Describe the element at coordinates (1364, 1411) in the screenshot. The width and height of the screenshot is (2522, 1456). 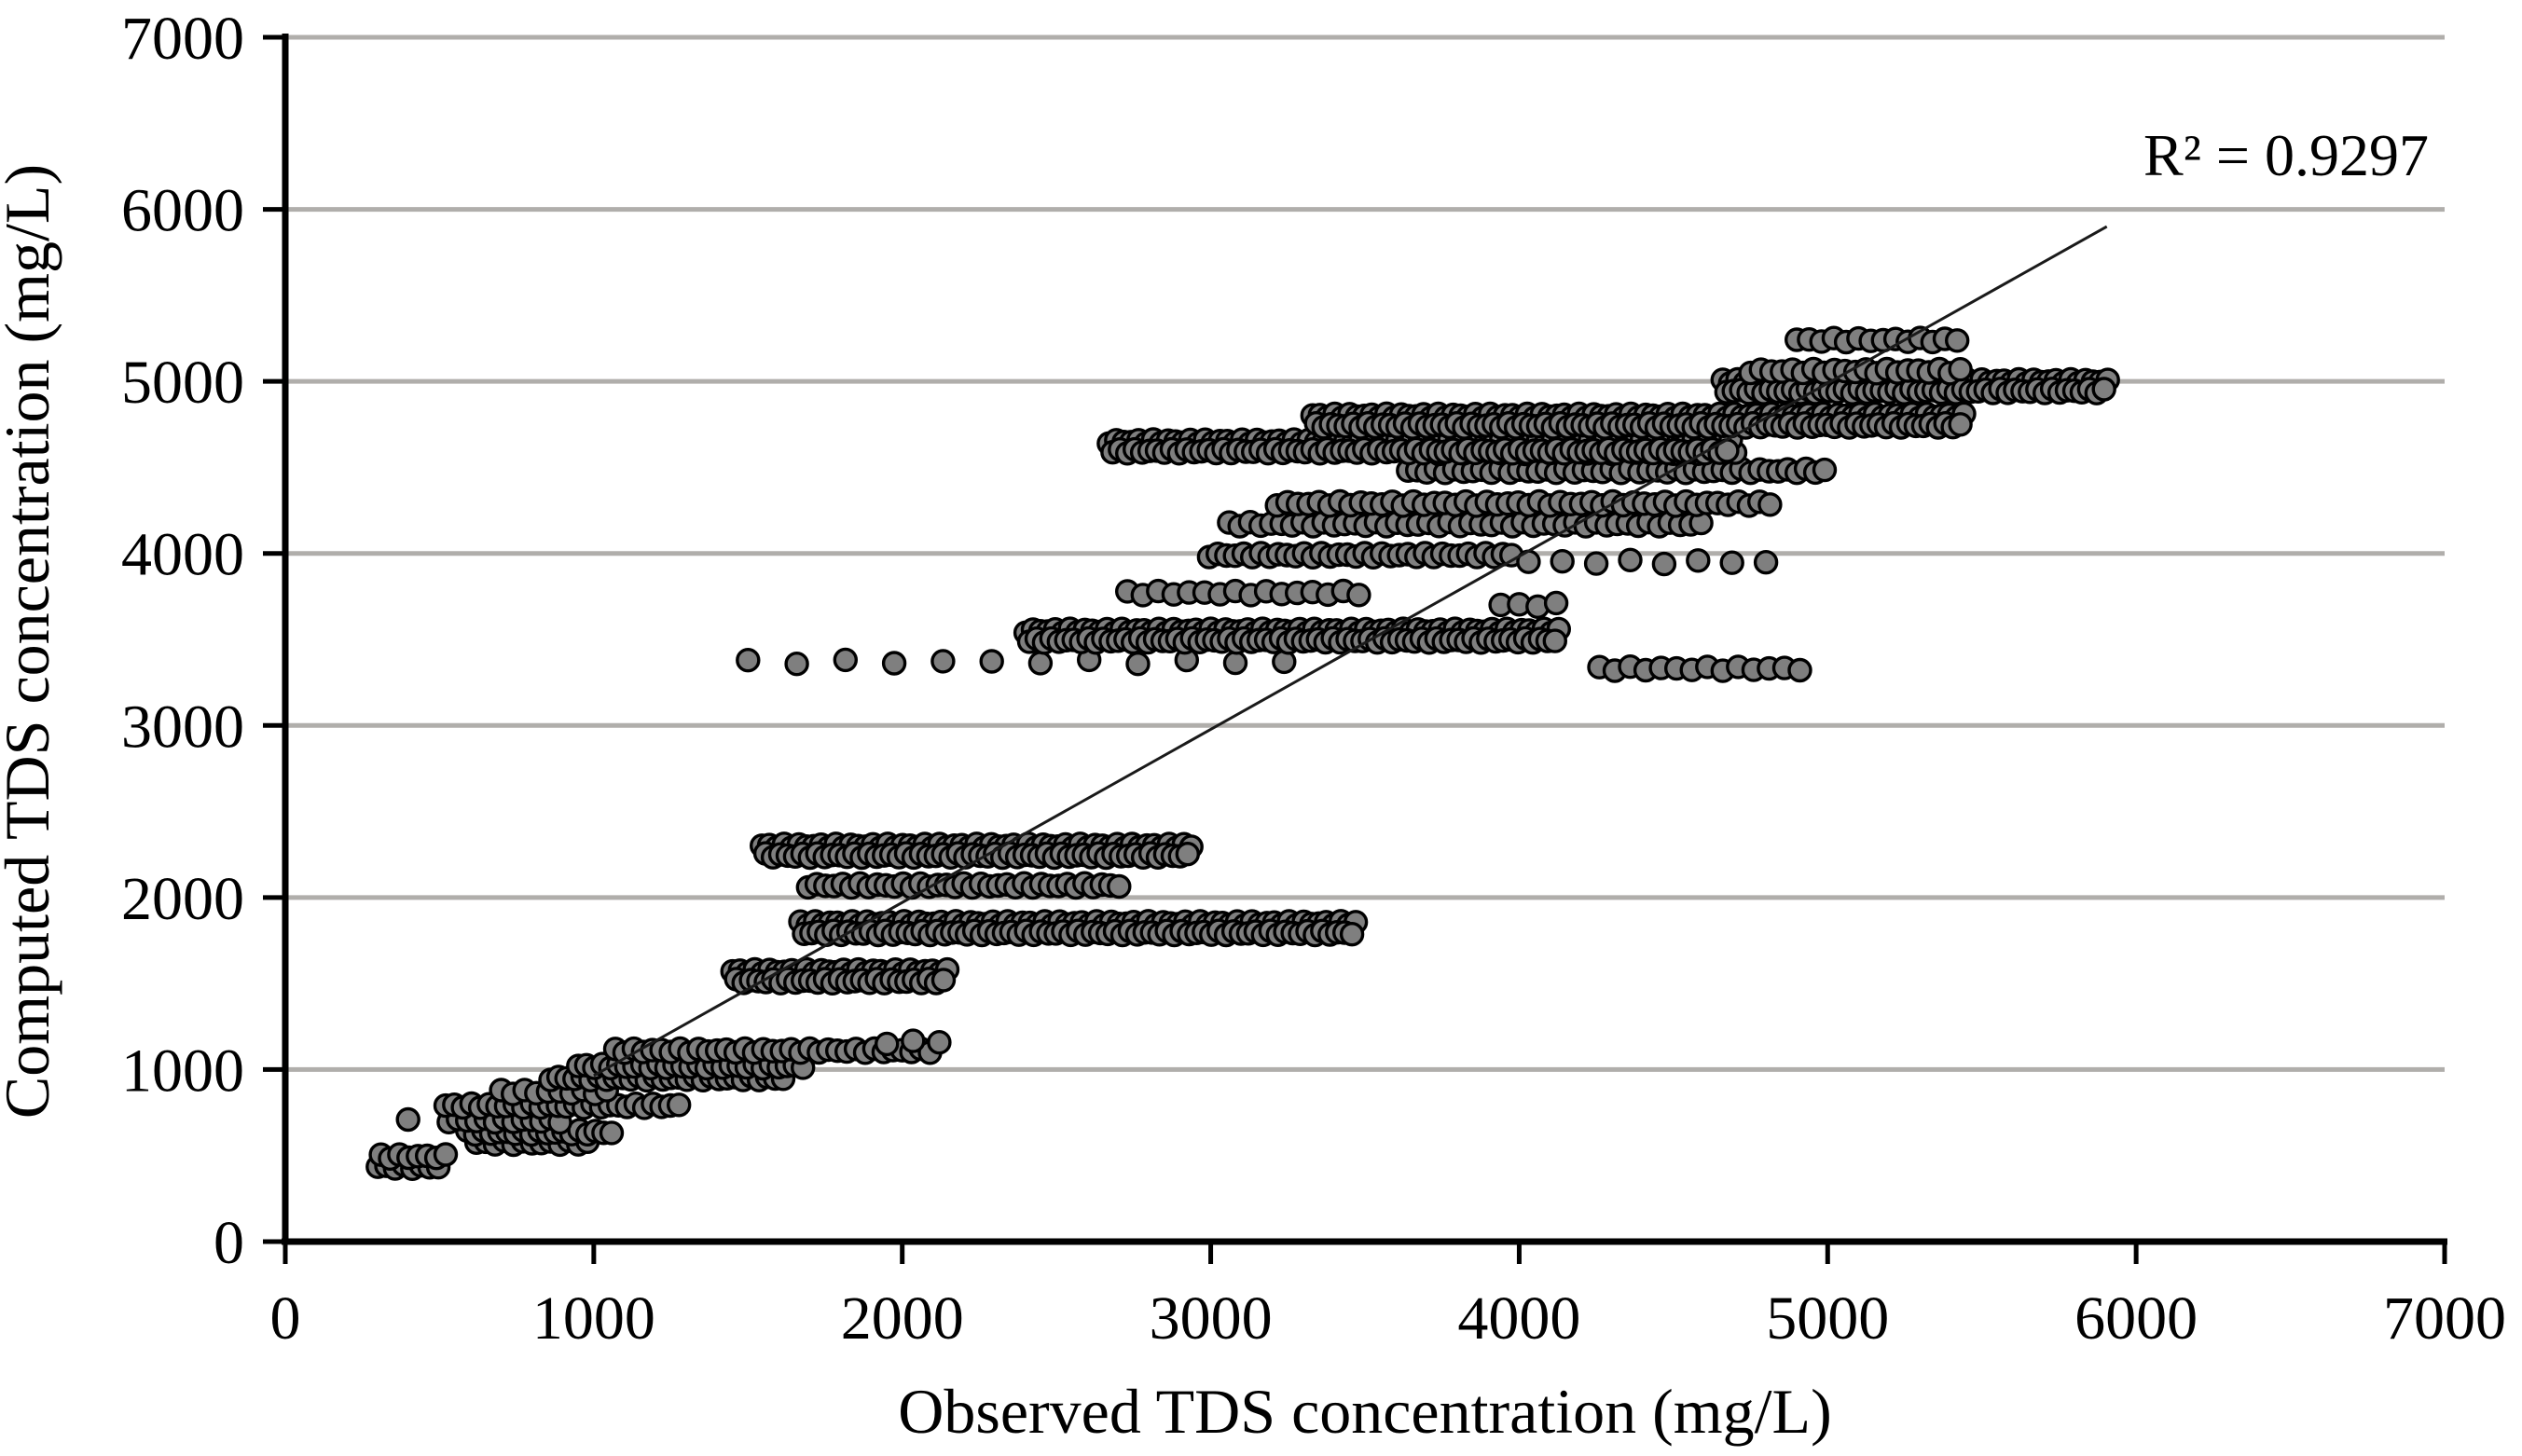
I see `x-axis-title: Observed TDS concentration (mg/L)` at that location.